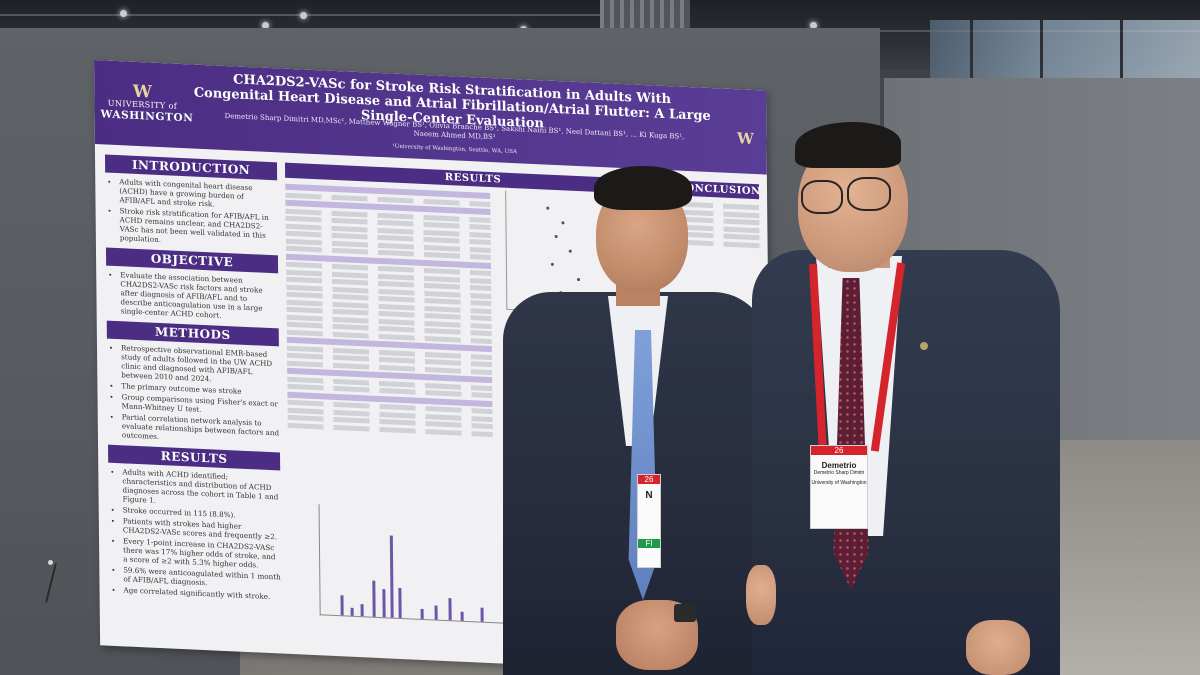 The image size is (1200, 675). Describe the element at coordinates (718, 224) in the screenshot. I see `conclusion-text` at that location.